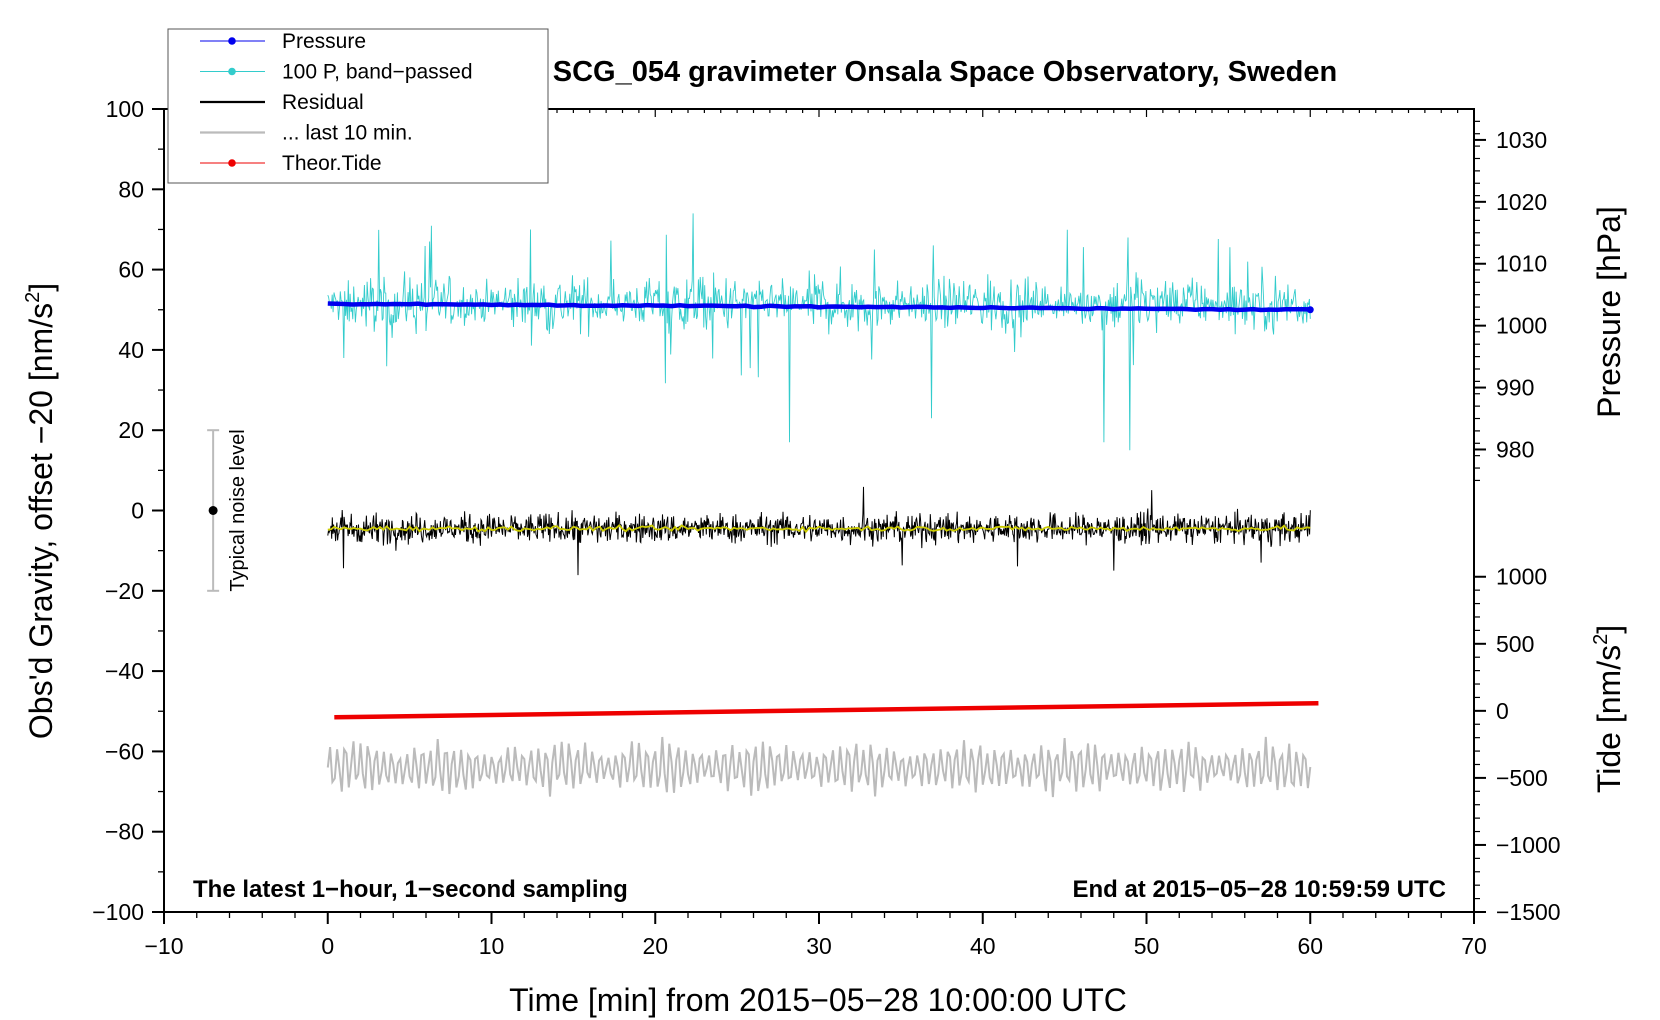  I want to click on tide-tick-label: 0, so click(1502, 711).